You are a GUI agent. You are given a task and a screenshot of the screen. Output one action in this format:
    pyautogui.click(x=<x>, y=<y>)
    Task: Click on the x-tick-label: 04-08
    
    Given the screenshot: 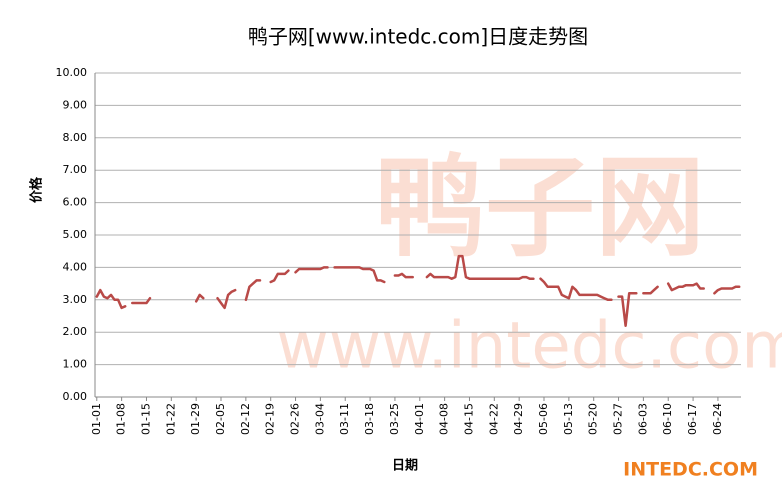 What is the action you would take?
    pyautogui.click(x=444, y=419)
    